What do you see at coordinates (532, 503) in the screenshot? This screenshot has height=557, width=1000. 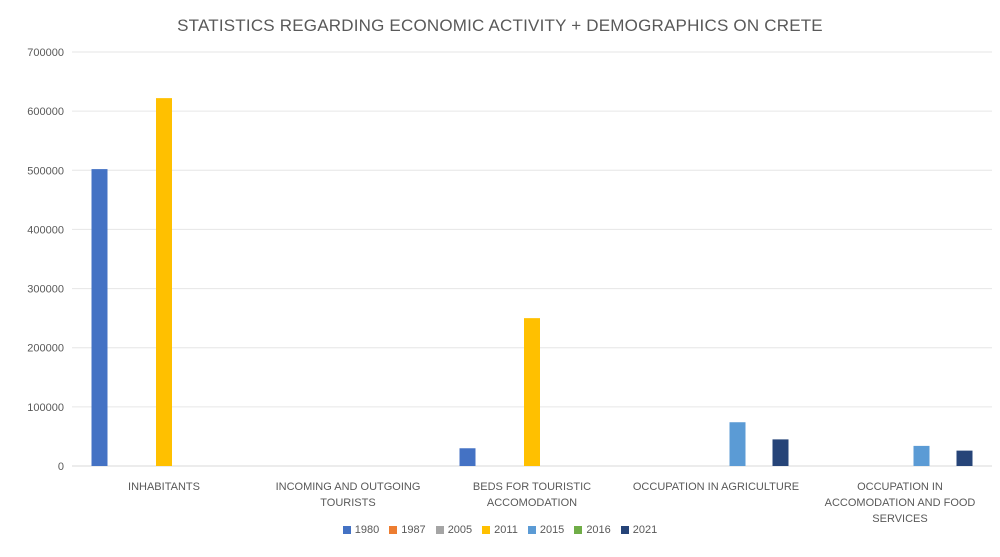 I see `category-label: ACCOMODATION` at bounding box center [532, 503].